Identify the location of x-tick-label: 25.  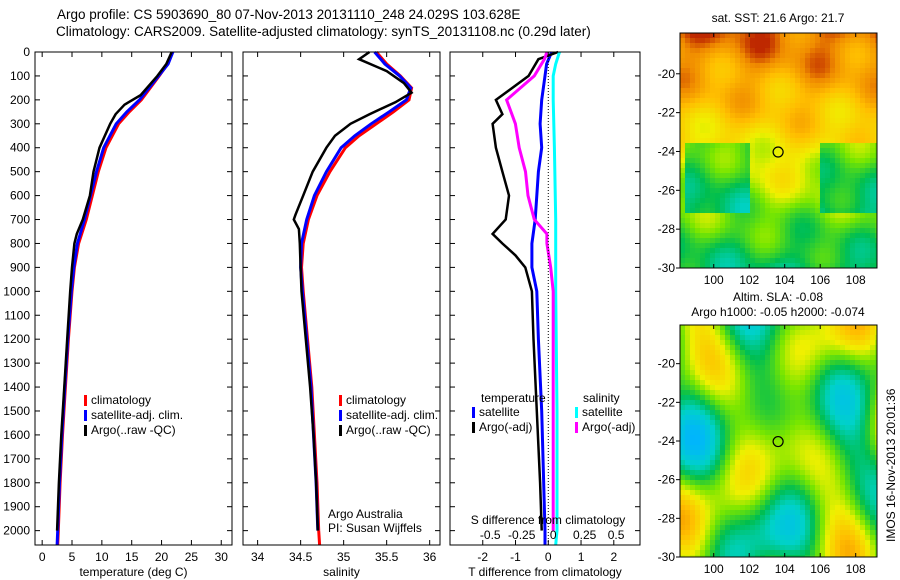
(192, 557).